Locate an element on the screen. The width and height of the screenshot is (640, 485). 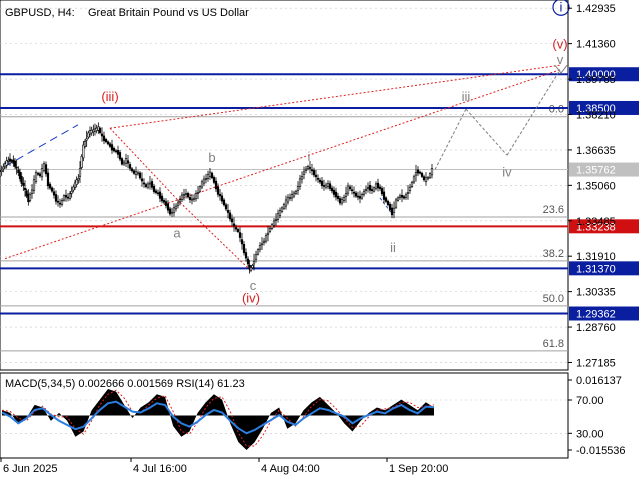
macd-histogram is located at coordinates (218, 419).